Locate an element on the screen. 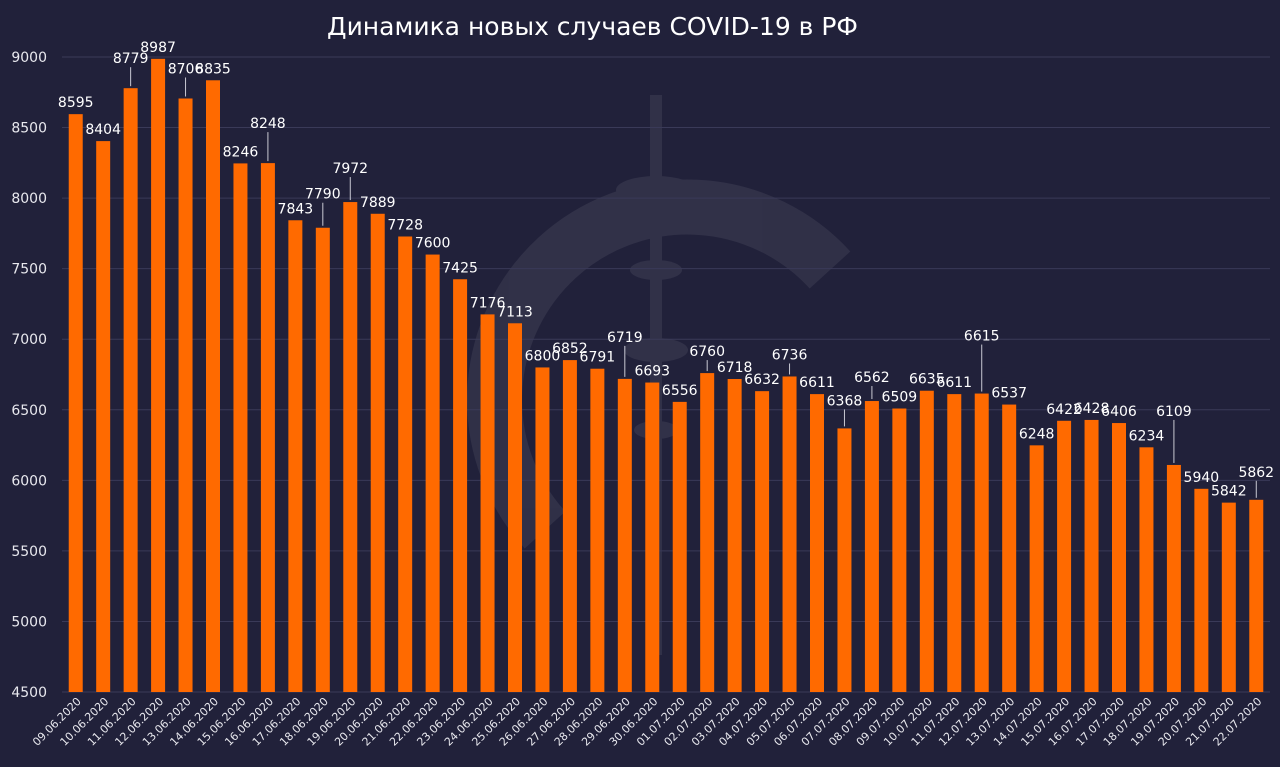  bar-value-label: 7176 is located at coordinates (488, 303).